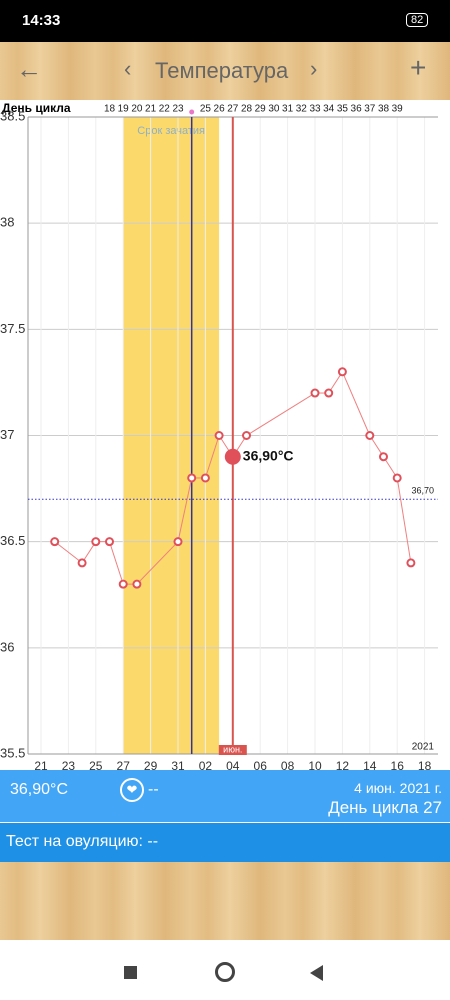  What do you see at coordinates (192, 112) in the screenshot?
I see `ovulation-dot` at bounding box center [192, 112].